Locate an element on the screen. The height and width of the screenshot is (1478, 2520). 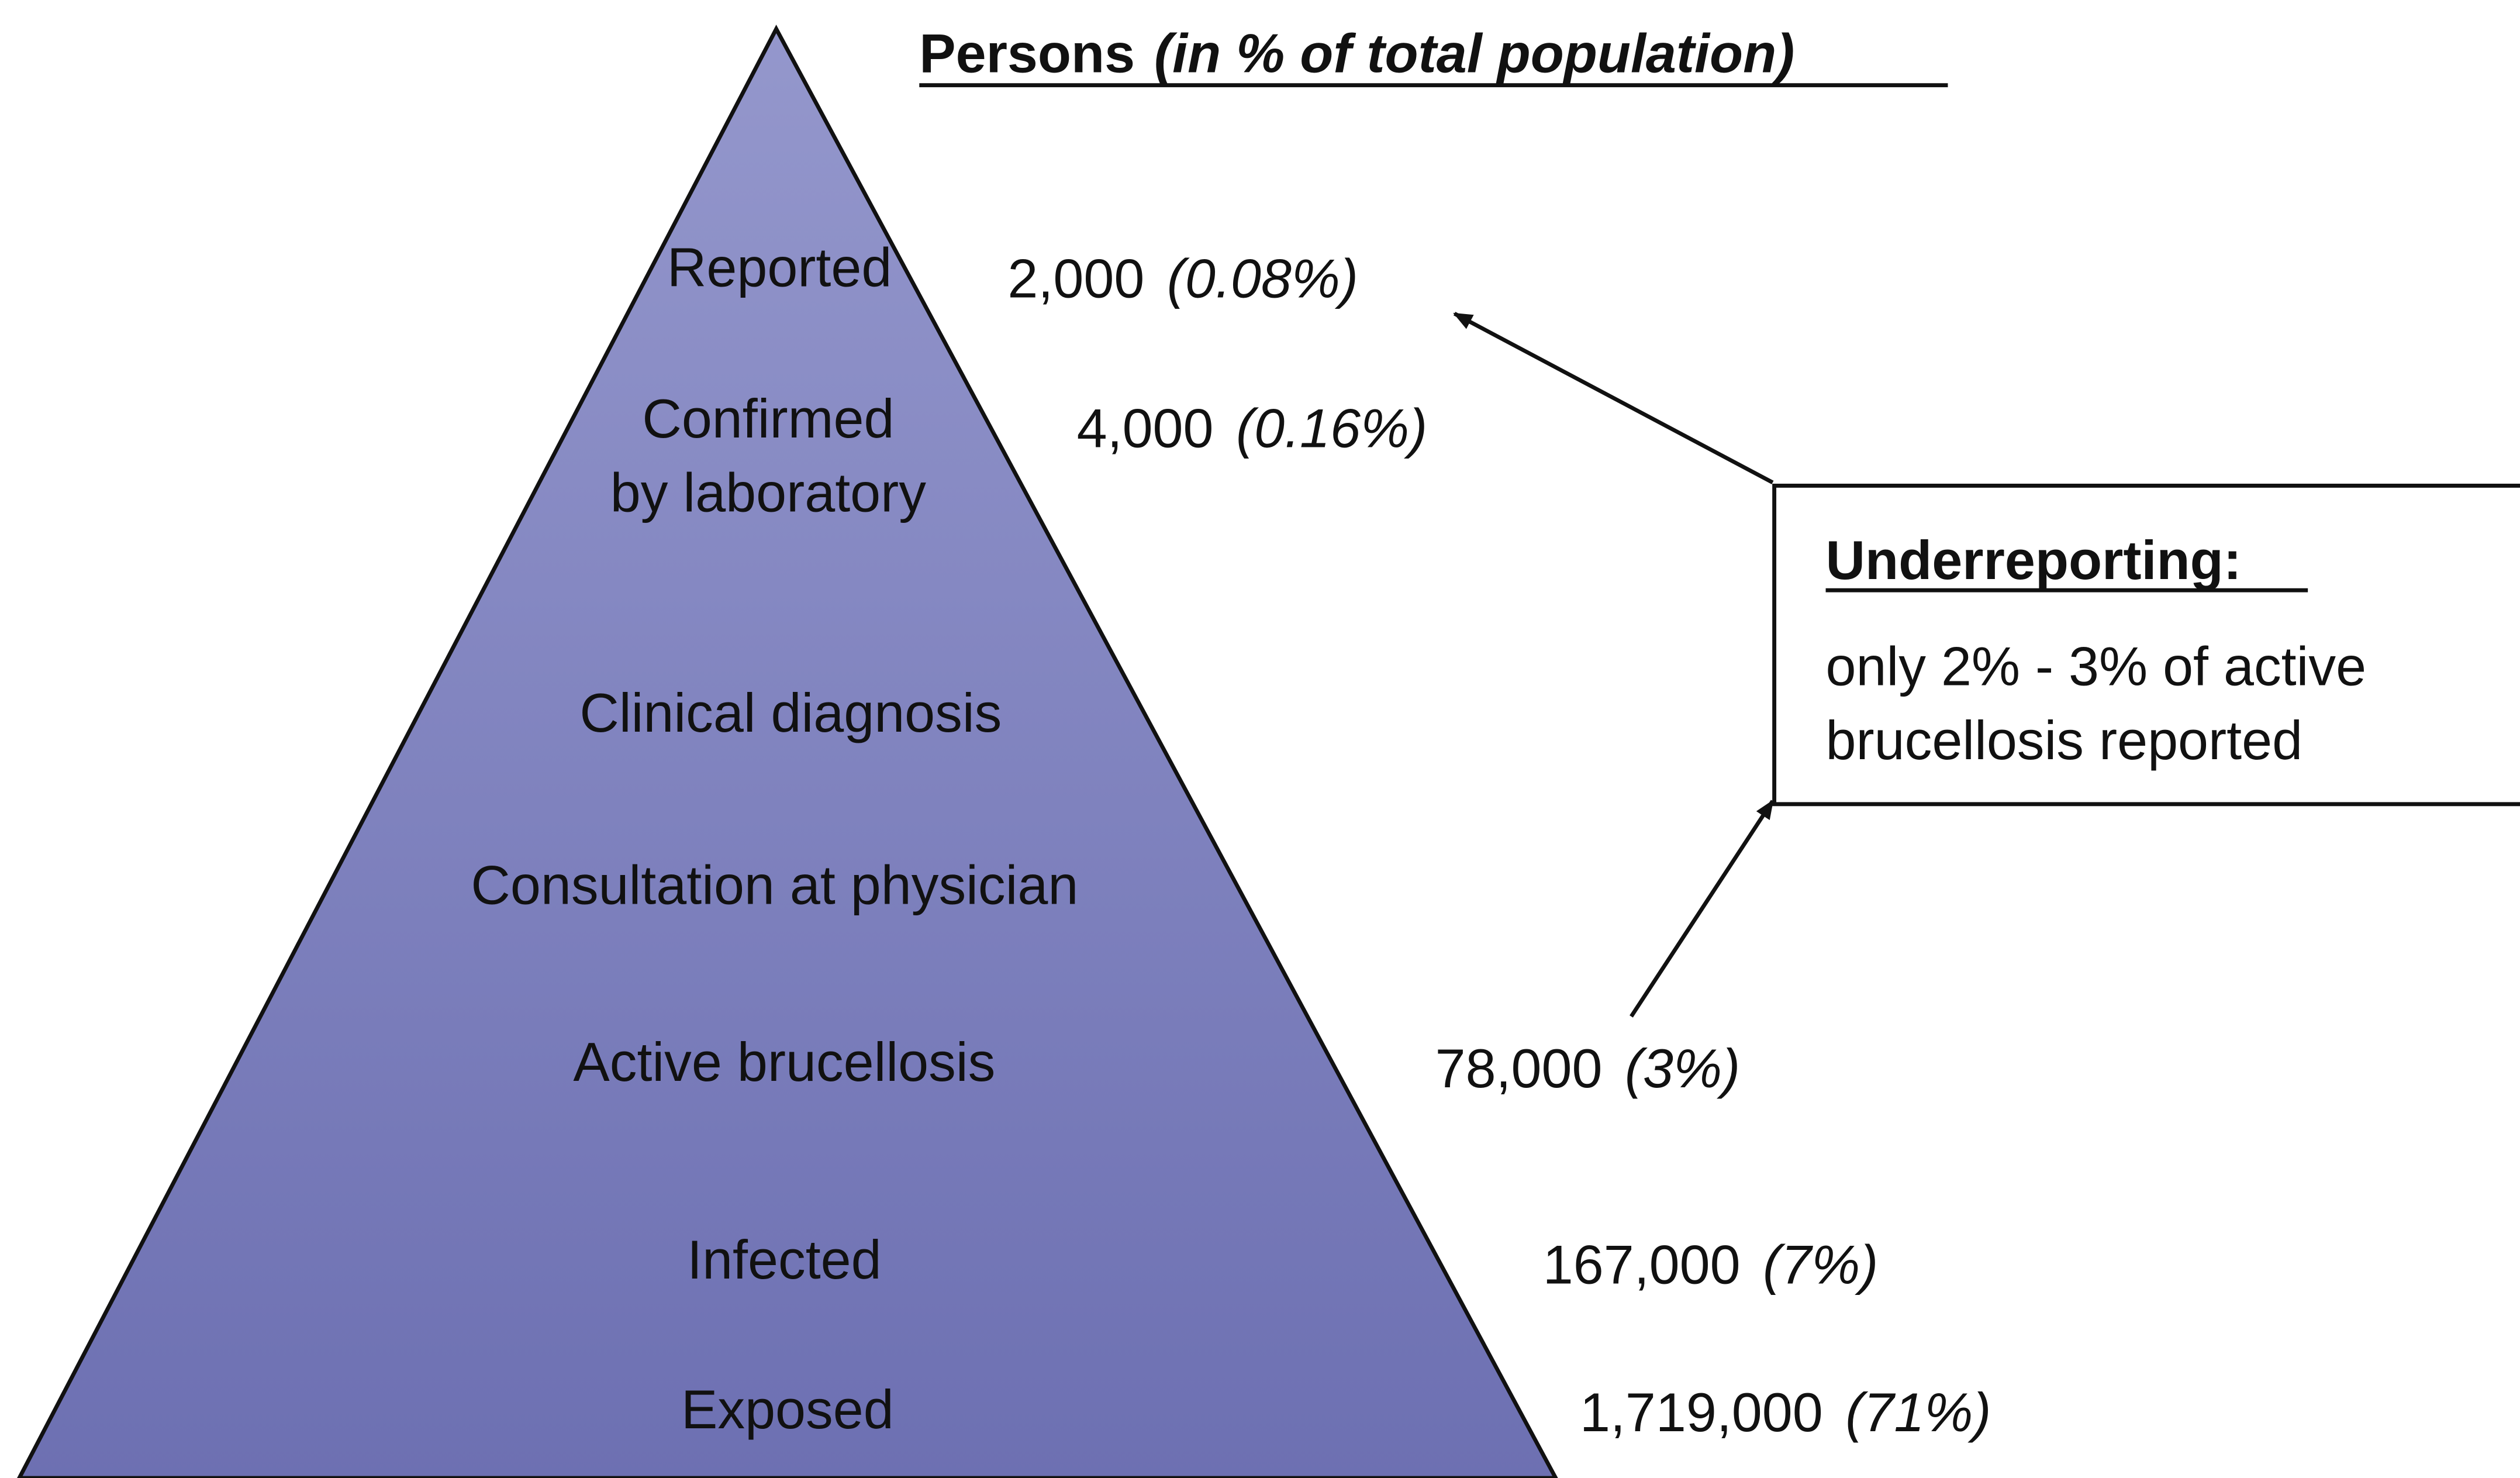
level-percent: (7%) is located at coordinates (1820, 1264).